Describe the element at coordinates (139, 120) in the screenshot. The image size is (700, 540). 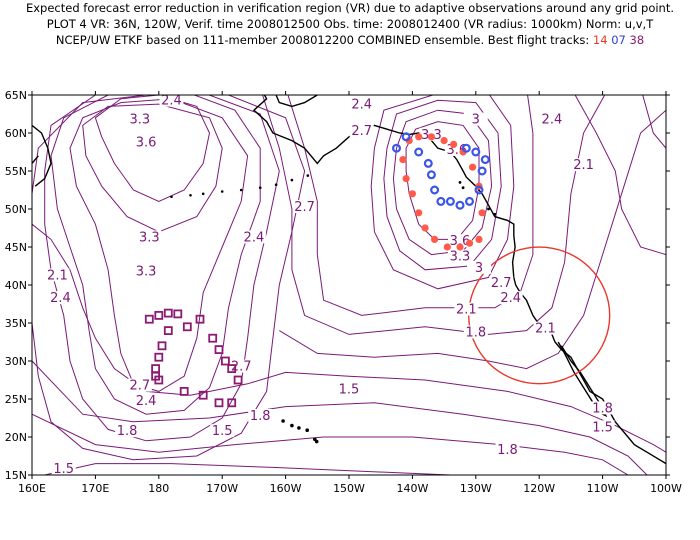
I see `contour-label: 3.3` at that location.